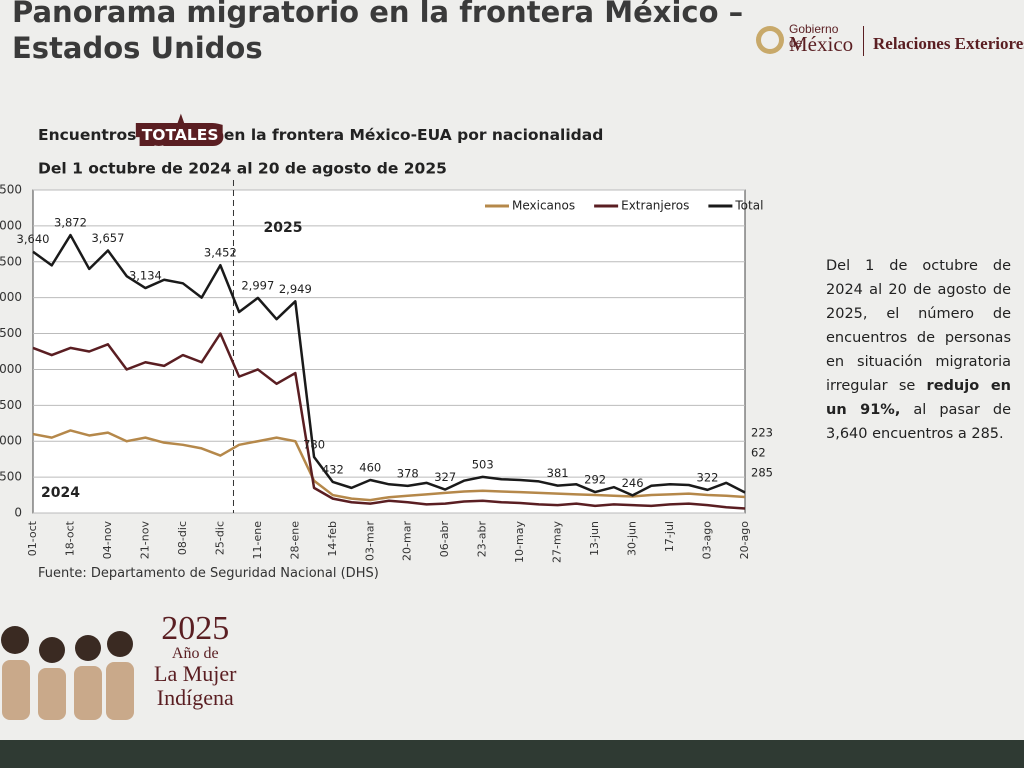 This screenshot has width=1024, height=768. Describe the element at coordinates (333, 469) in the screenshot. I see `data-label: 432` at that location.